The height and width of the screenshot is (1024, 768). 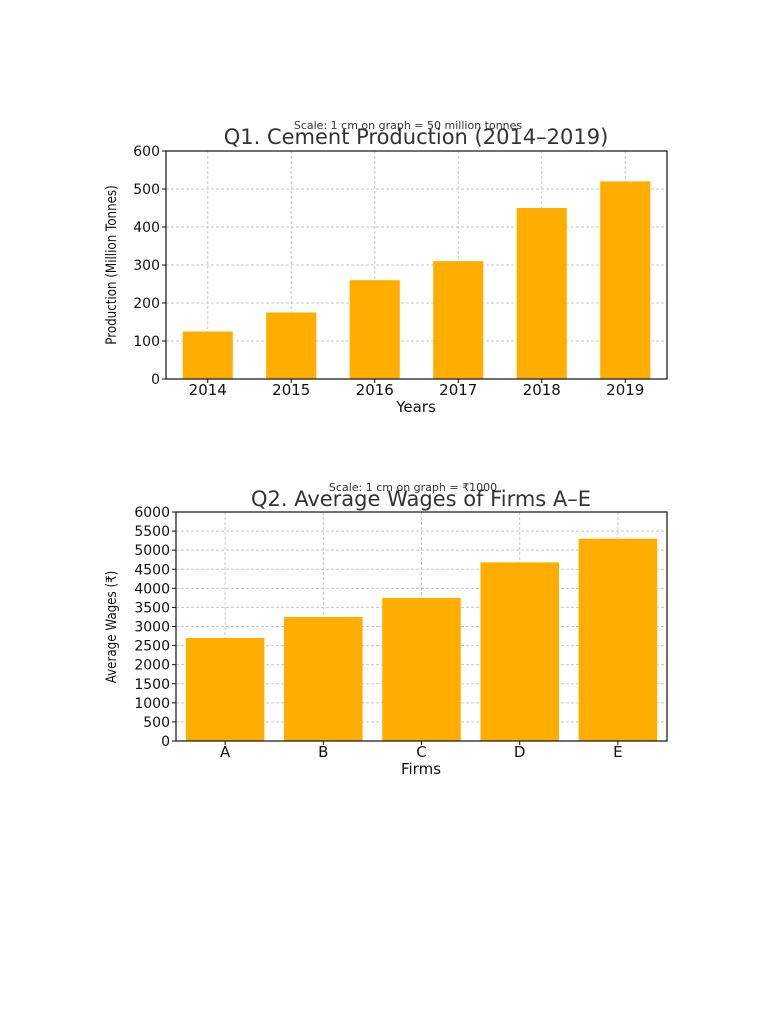 I want to click on chart-1-gridlines, so click(x=416, y=265).